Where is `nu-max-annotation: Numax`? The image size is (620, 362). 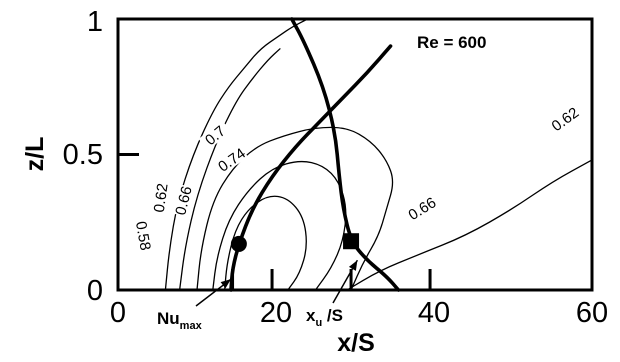 nu-max-annotation: Numax is located at coordinates (180, 320).